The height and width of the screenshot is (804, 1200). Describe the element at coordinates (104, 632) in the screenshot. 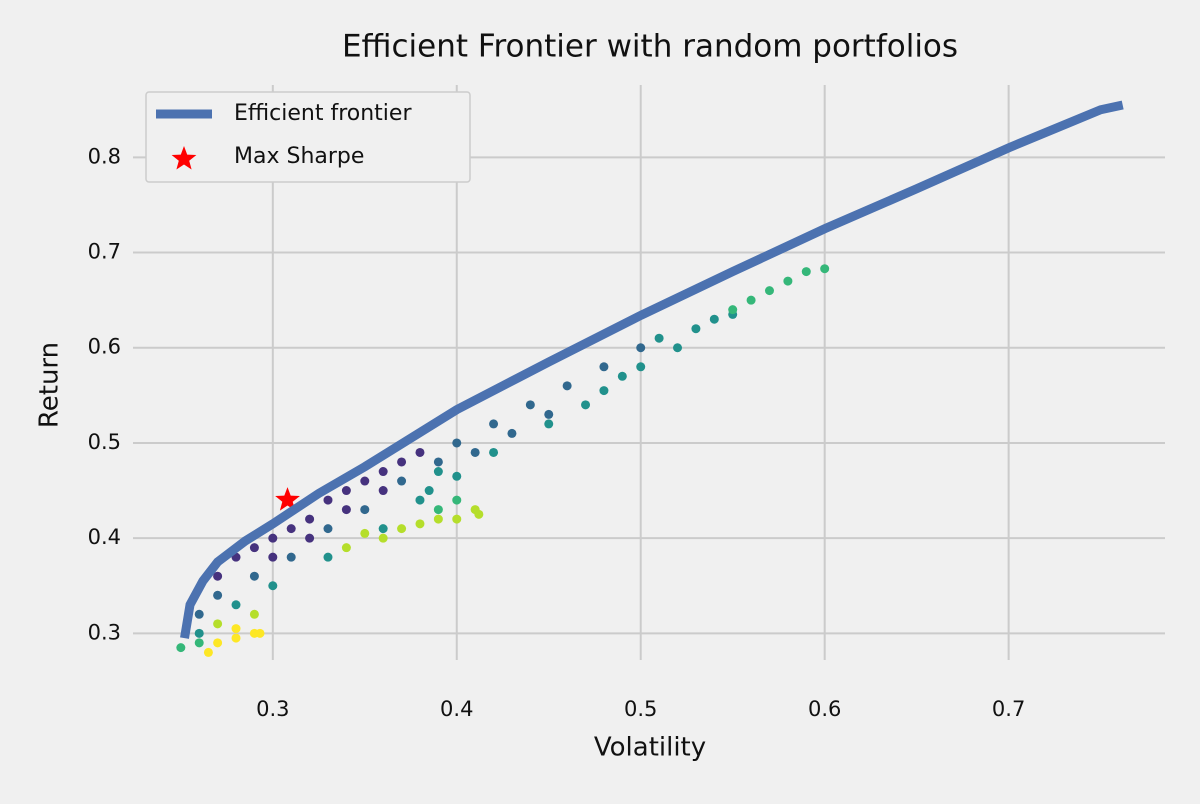

I see `y-tick-label: 0.3` at that location.